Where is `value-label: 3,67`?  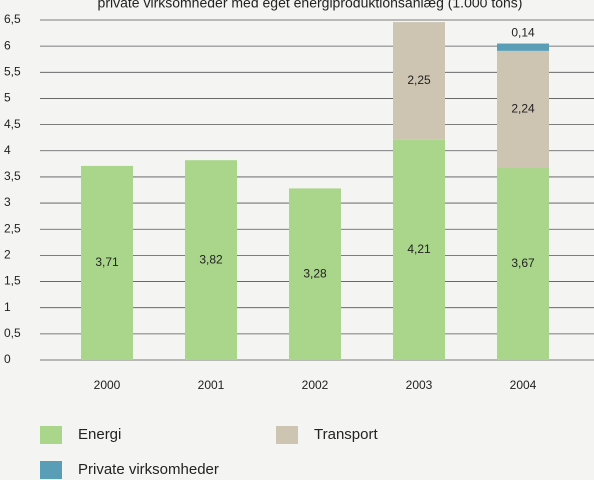 value-label: 3,67 is located at coordinates (523, 263).